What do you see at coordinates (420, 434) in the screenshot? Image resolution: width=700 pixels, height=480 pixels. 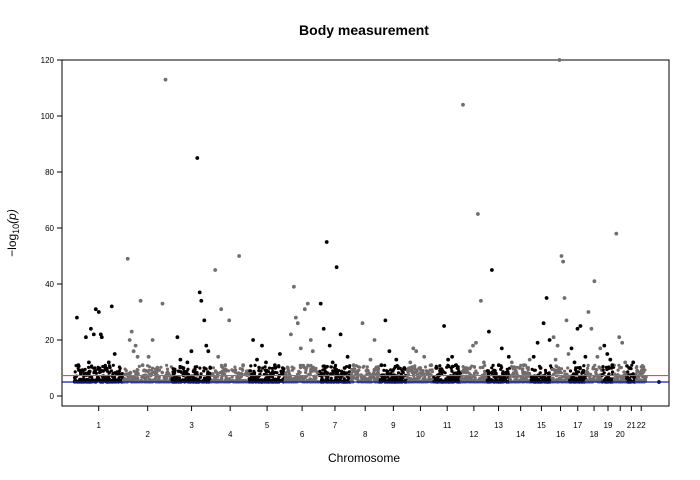 I see `x-tick-label-10: 10` at bounding box center [420, 434].